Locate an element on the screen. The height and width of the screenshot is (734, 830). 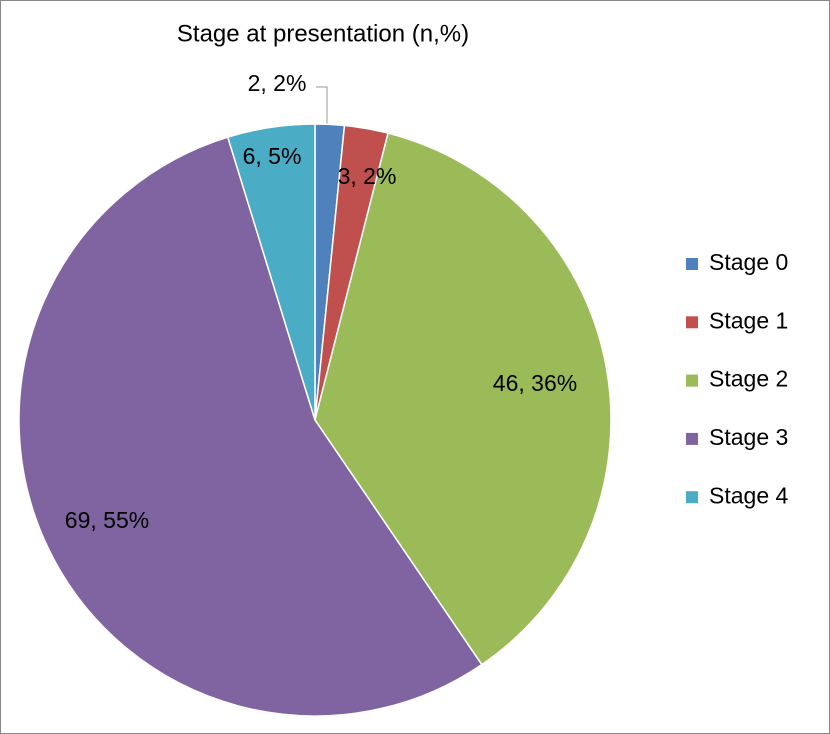
legend-label: Stage 0 is located at coordinates (748, 262).